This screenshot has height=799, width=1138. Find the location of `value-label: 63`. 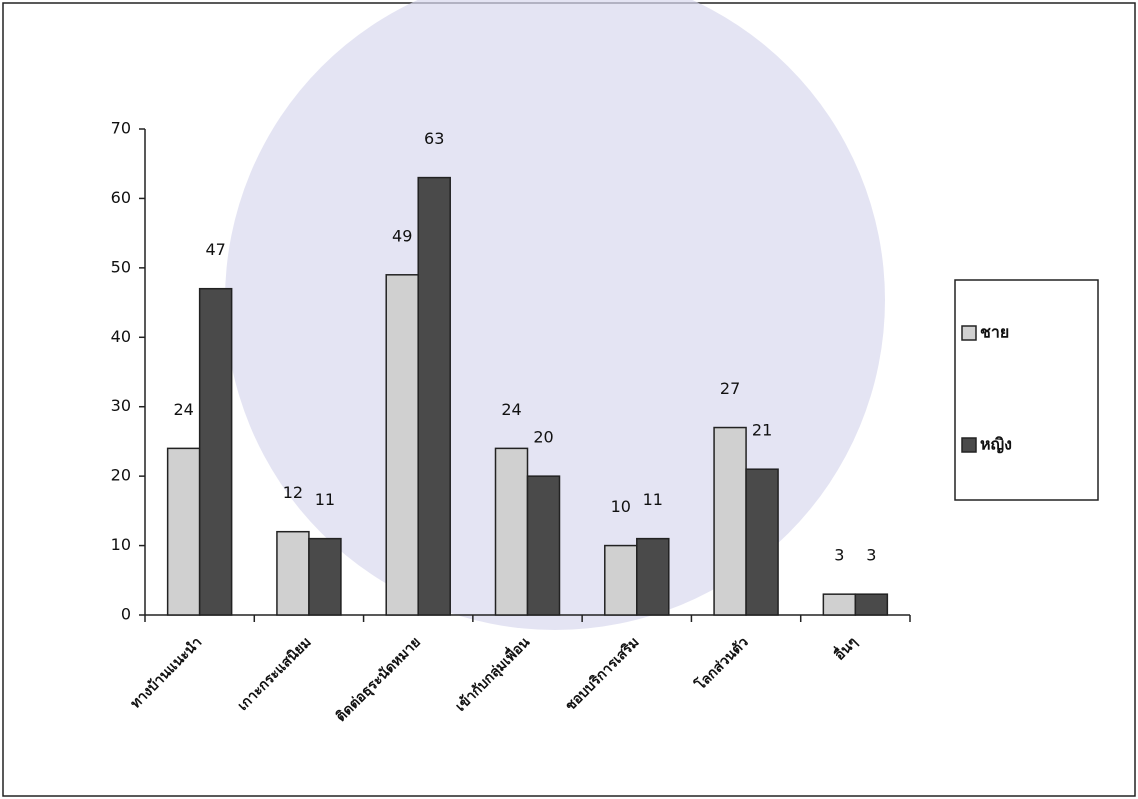

value-label: 63 is located at coordinates (434, 138).